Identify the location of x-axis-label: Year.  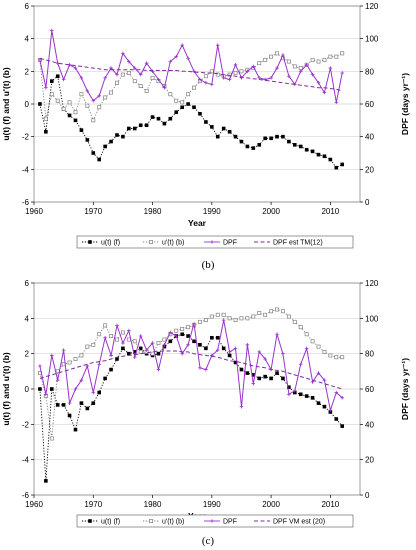
(197, 223).